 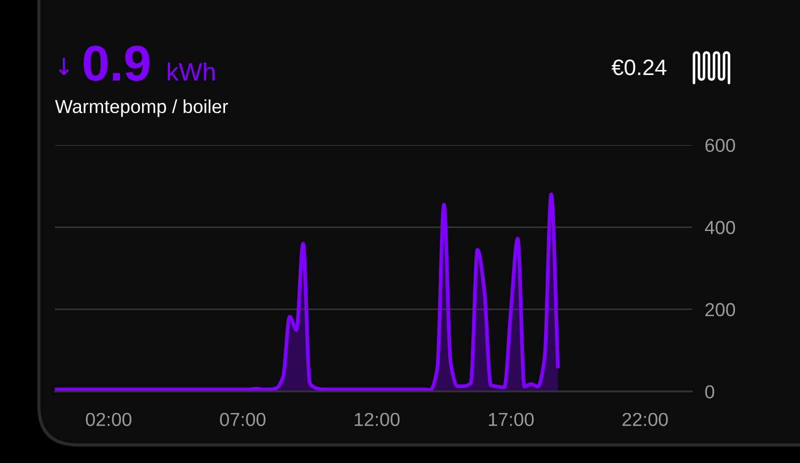 I want to click on y-tick-label: 400, so click(x=720, y=227).